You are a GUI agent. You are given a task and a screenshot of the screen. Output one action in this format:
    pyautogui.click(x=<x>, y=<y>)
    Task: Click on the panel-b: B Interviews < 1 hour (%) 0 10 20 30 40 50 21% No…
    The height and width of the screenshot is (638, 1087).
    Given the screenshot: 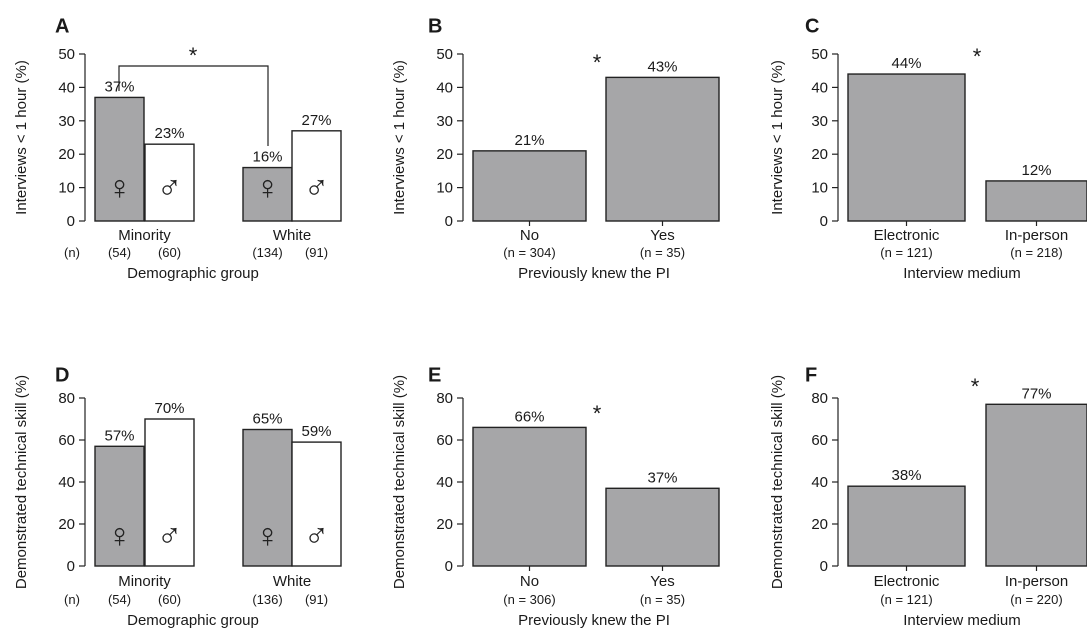 What is the action you would take?
    pyautogui.click(x=555, y=148)
    